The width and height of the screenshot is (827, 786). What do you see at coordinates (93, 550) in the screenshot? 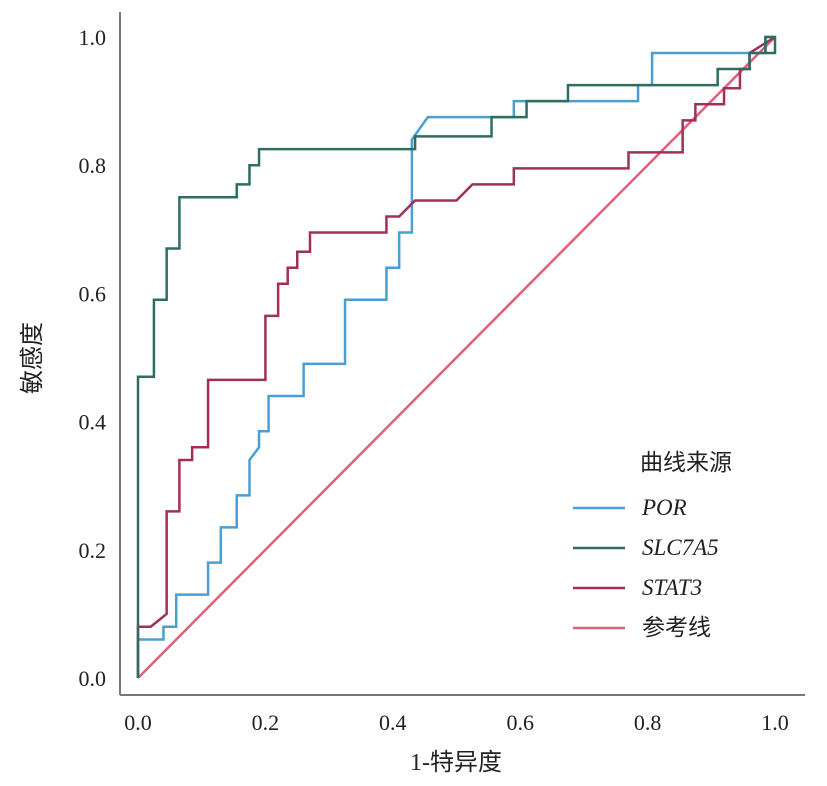
I see `y-tick-label: 0.2` at bounding box center [93, 550].